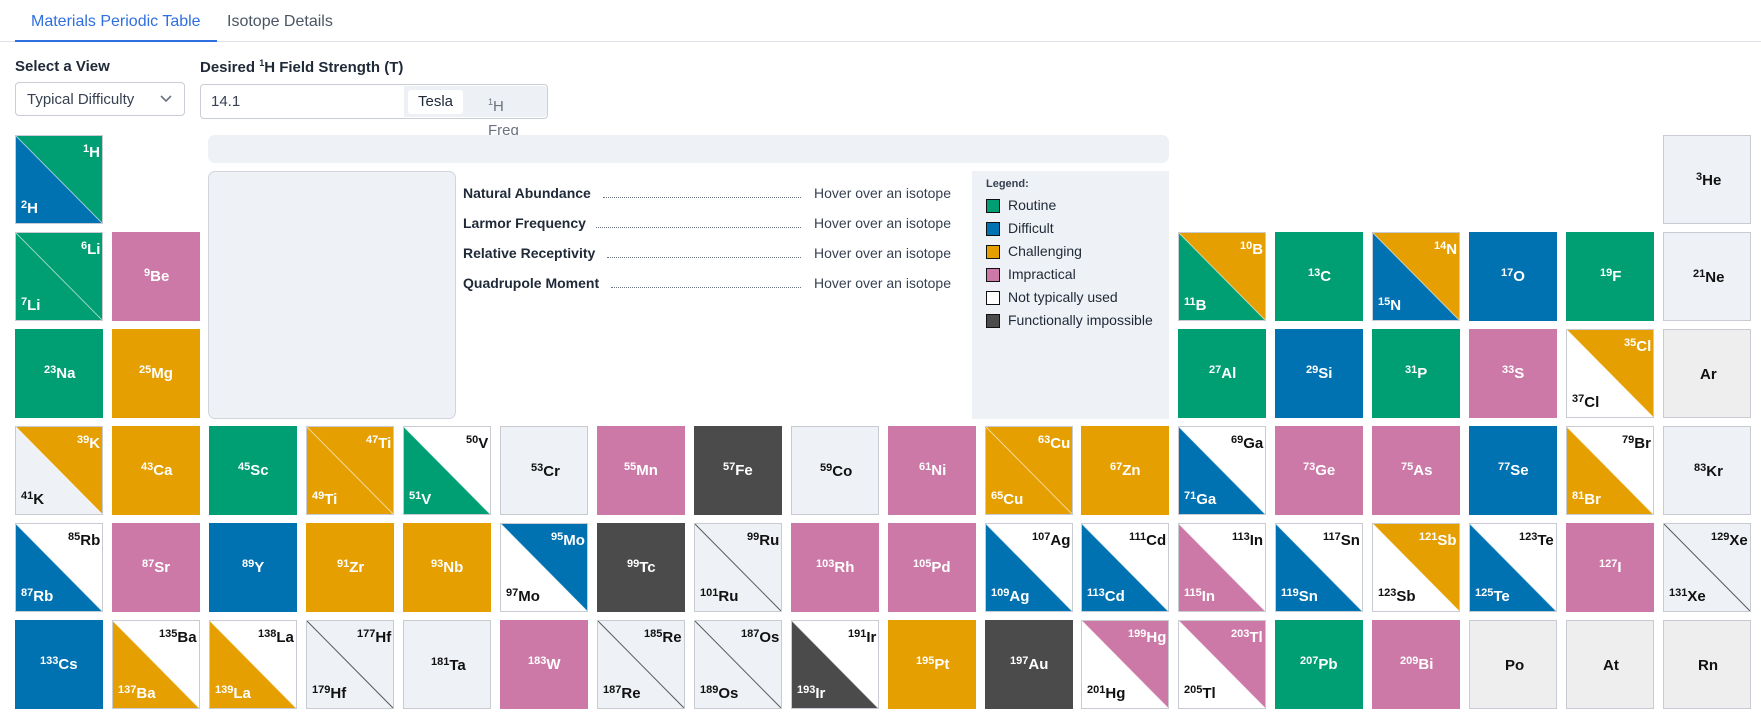  What do you see at coordinates (1416, 470) in the screenshot?
I see `element-cell-as: 75As` at bounding box center [1416, 470].